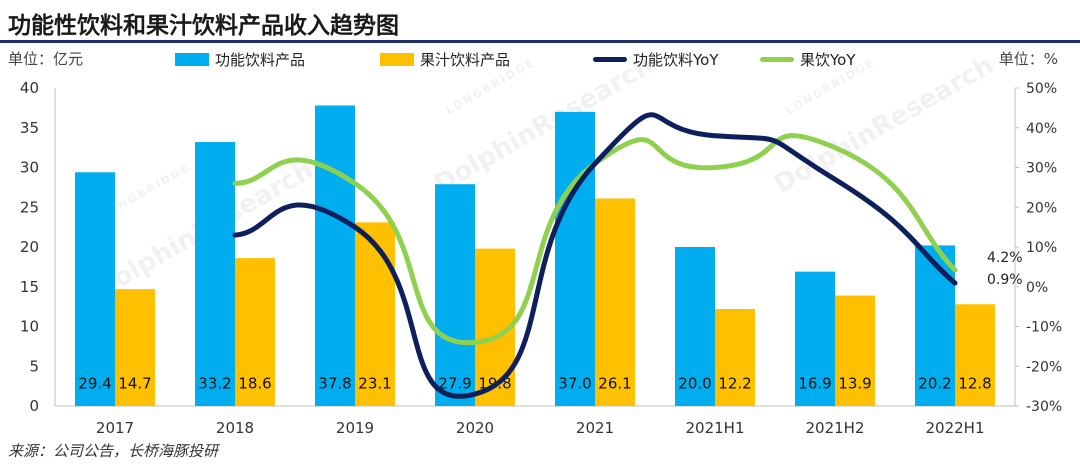 This screenshot has width=1080, height=465. I want to click on chart-title: 功能性饮料和果汁饮料产品收入趋势图, so click(203, 26).